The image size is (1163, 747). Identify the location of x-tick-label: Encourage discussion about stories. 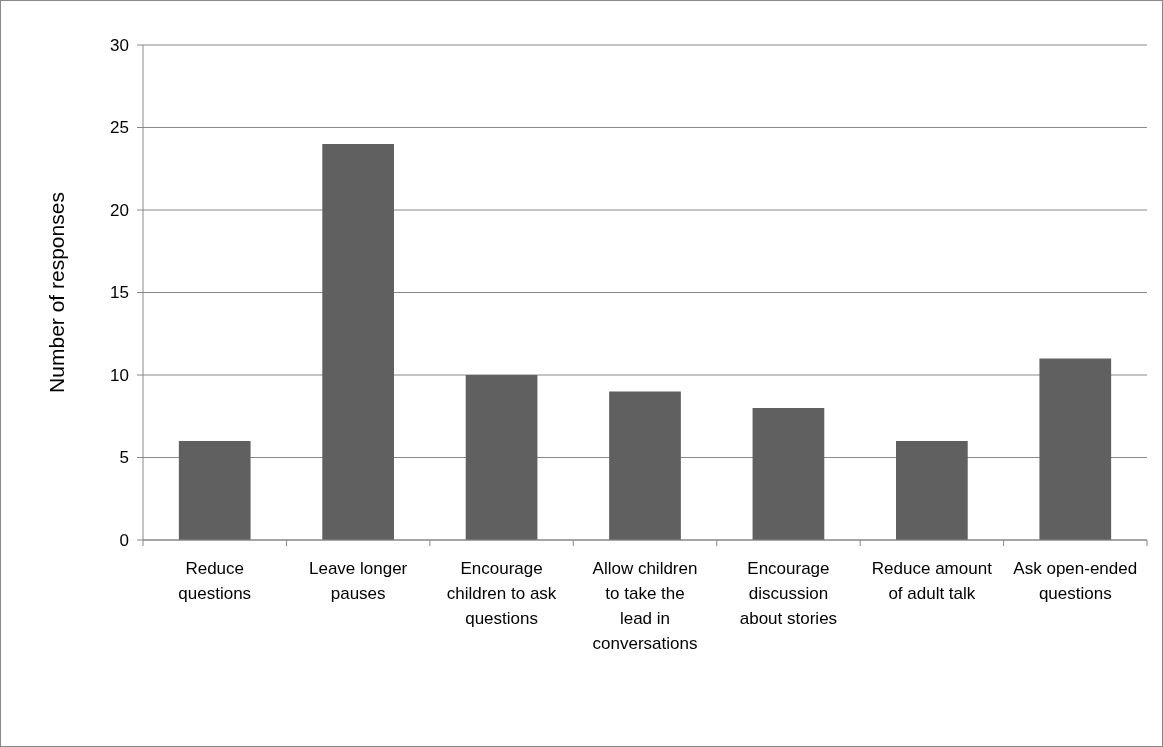
(788, 593).